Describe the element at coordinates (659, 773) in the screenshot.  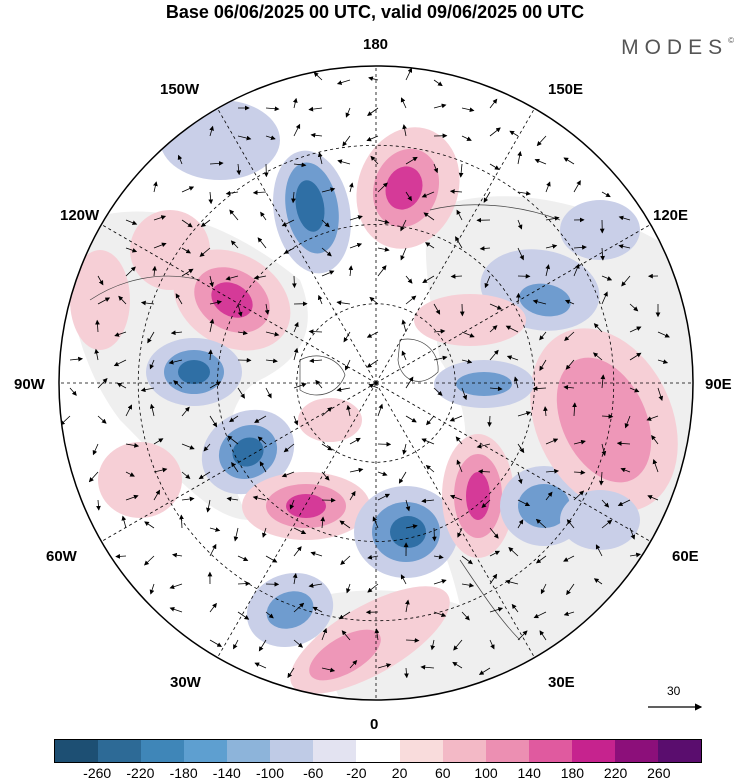
I see `colorbar-tick-13: 260` at that location.